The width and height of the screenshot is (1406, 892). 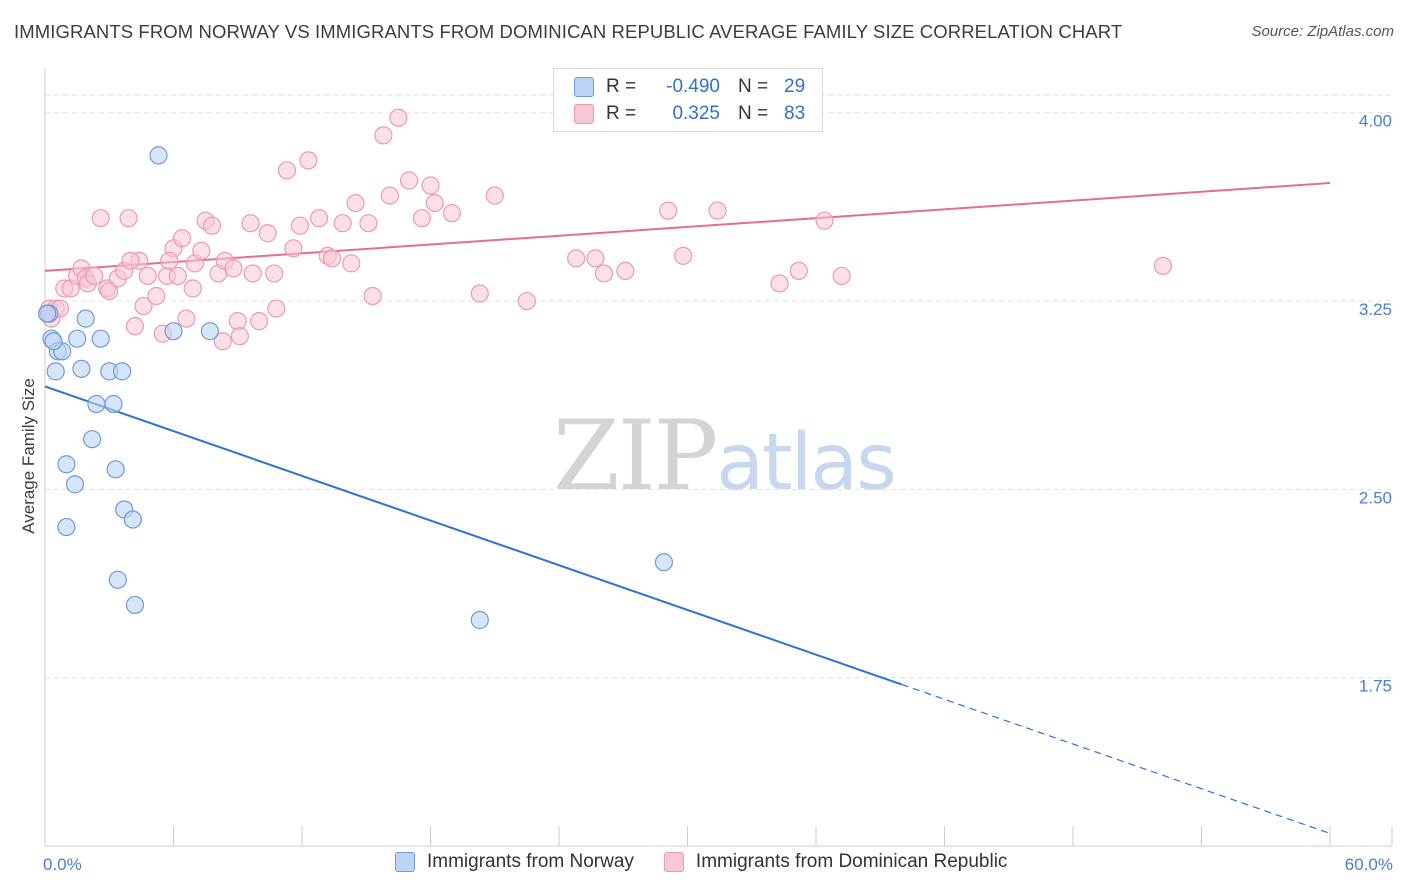 What do you see at coordinates (688, 100) in the screenshot?
I see `stats-legend: R = -0.490 N = 29 R = 0.325 N = 83` at bounding box center [688, 100].